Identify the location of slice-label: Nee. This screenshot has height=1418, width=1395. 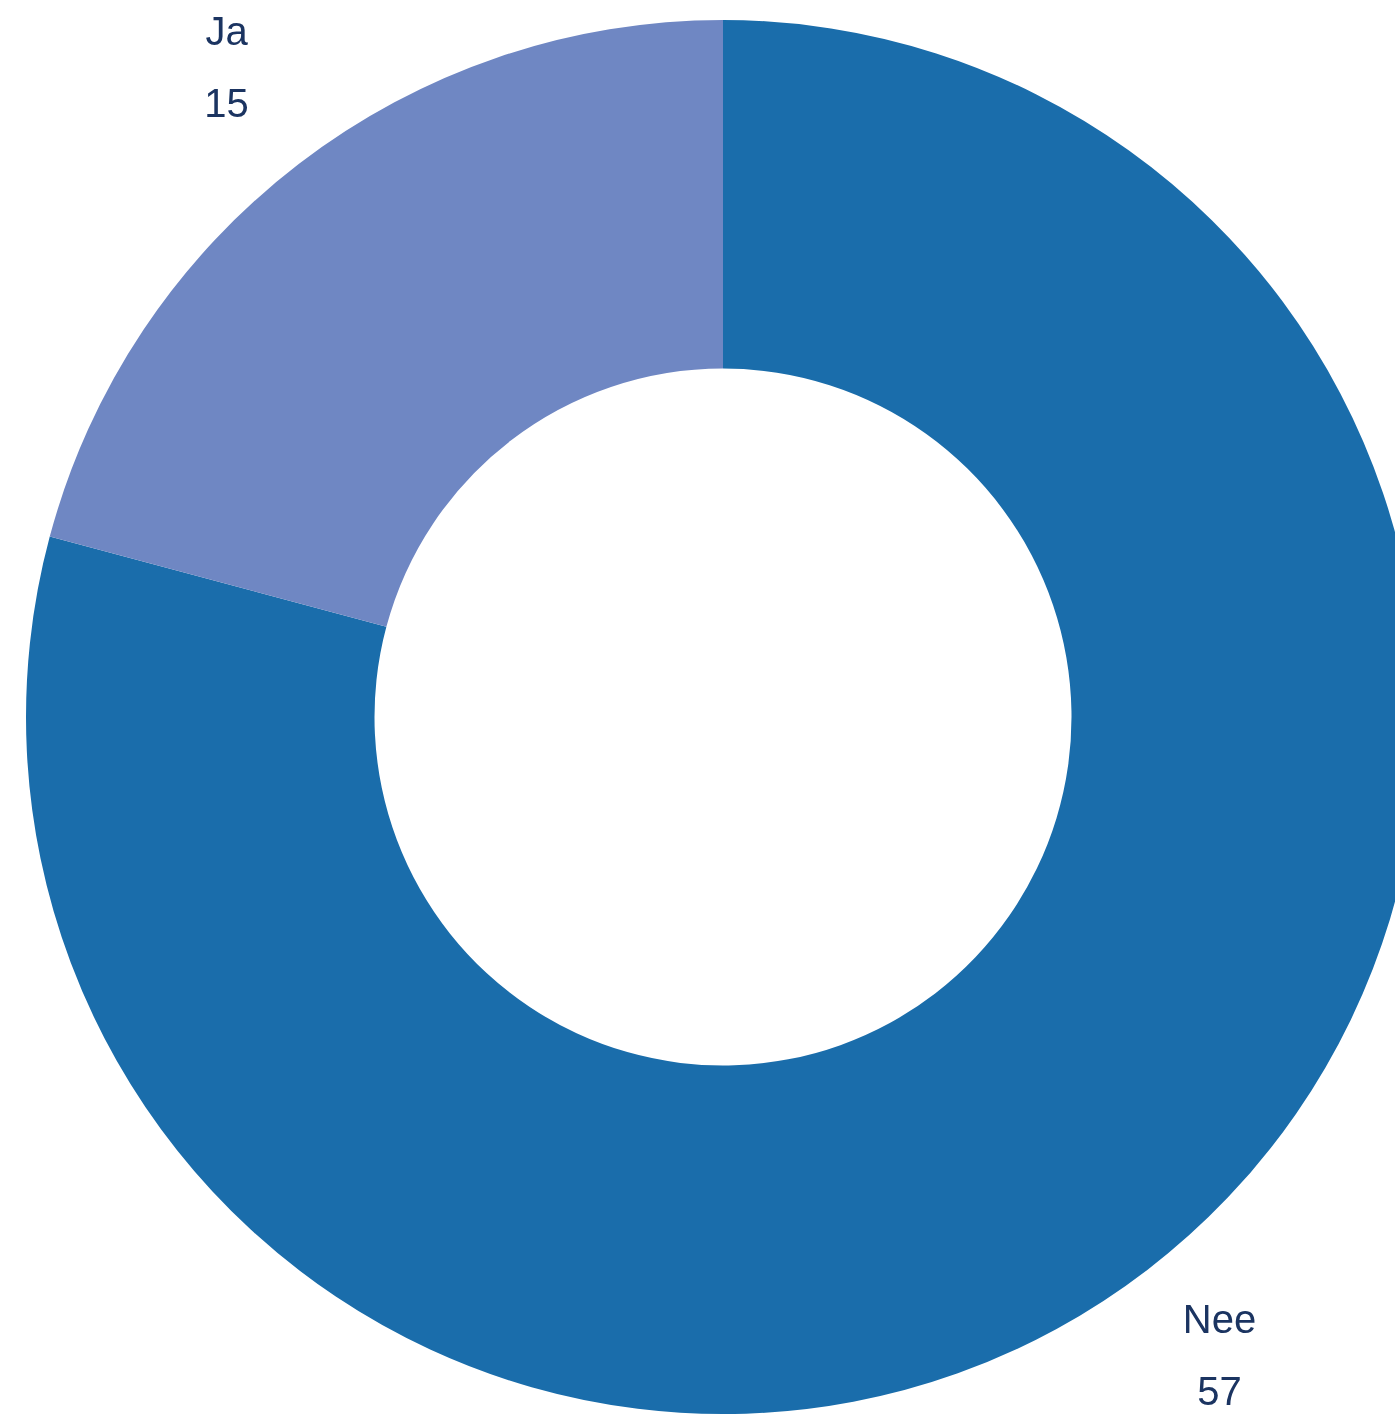
(1219, 1319).